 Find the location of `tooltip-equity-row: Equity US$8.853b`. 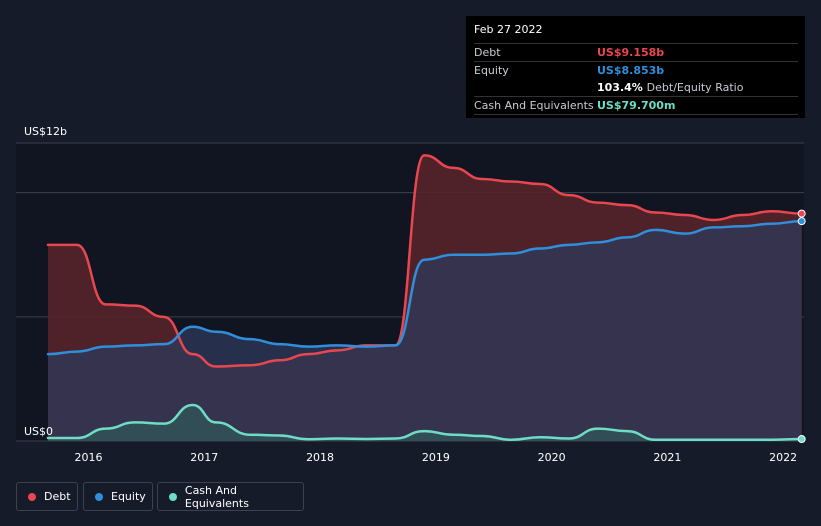

tooltip-equity-row: Equity US$8.853b is located at coordinates (636, 70).